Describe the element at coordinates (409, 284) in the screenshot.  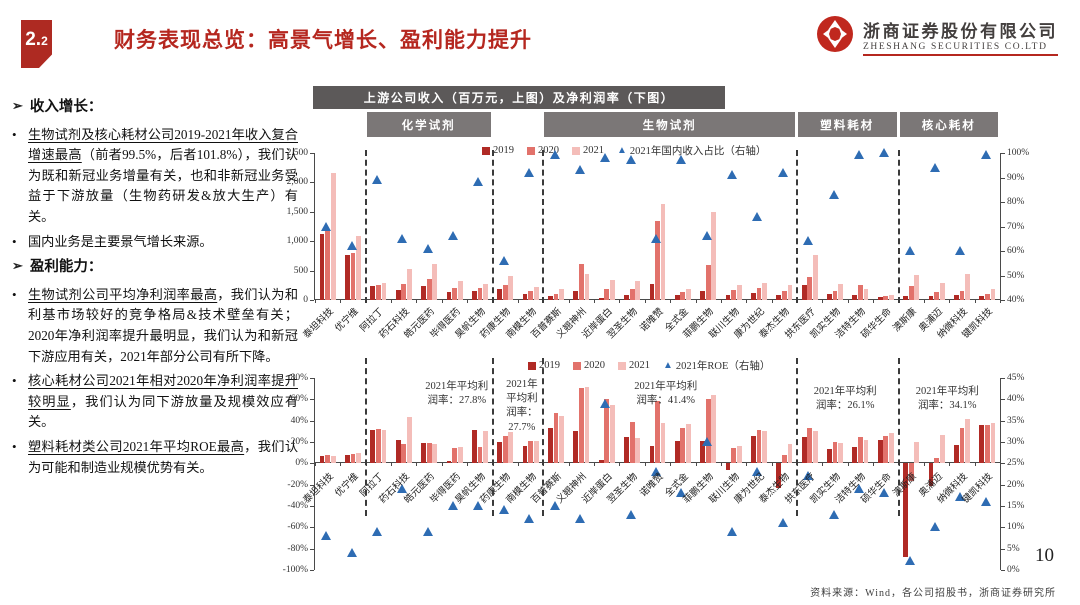
I see `bar-2021-药石科技` at that location.